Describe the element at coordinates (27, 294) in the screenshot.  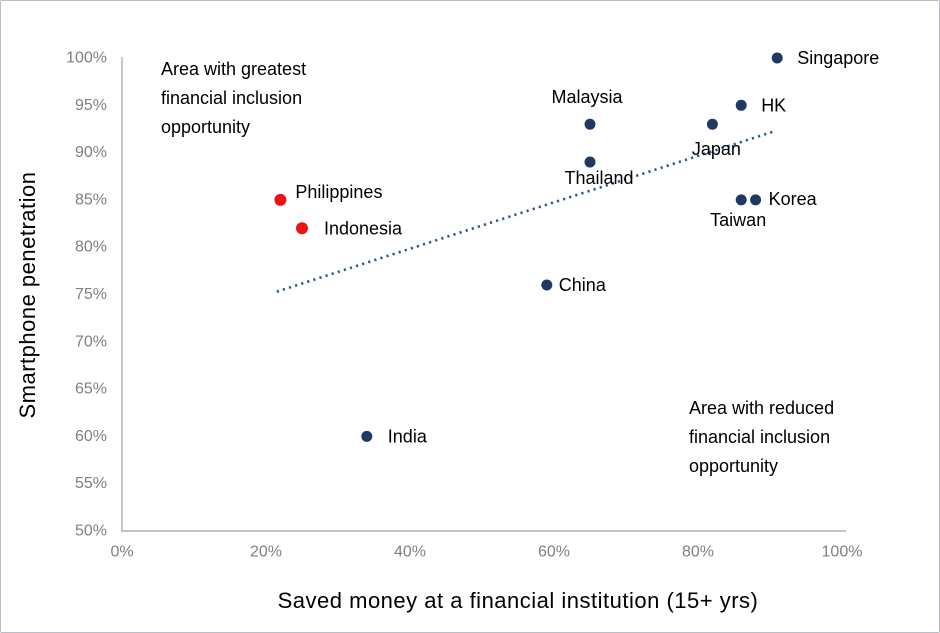
I see `y-axis-title: Smartphone penetration` at that location.